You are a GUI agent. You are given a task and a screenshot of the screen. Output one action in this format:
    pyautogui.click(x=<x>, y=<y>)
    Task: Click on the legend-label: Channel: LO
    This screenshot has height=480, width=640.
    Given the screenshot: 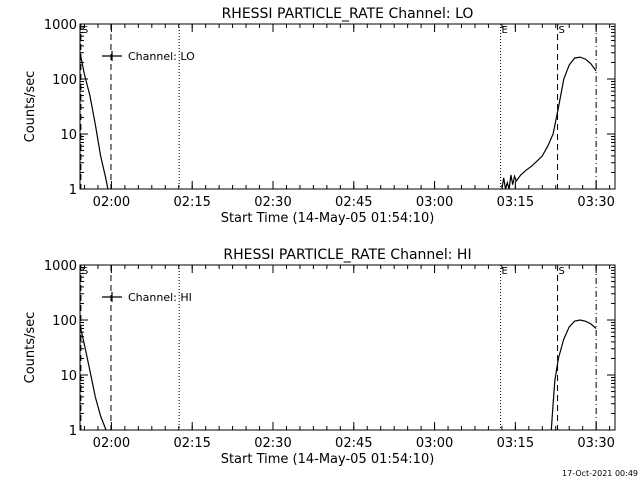 What is the action you would take?
    pyautogui.click(x=161, y=56)
    